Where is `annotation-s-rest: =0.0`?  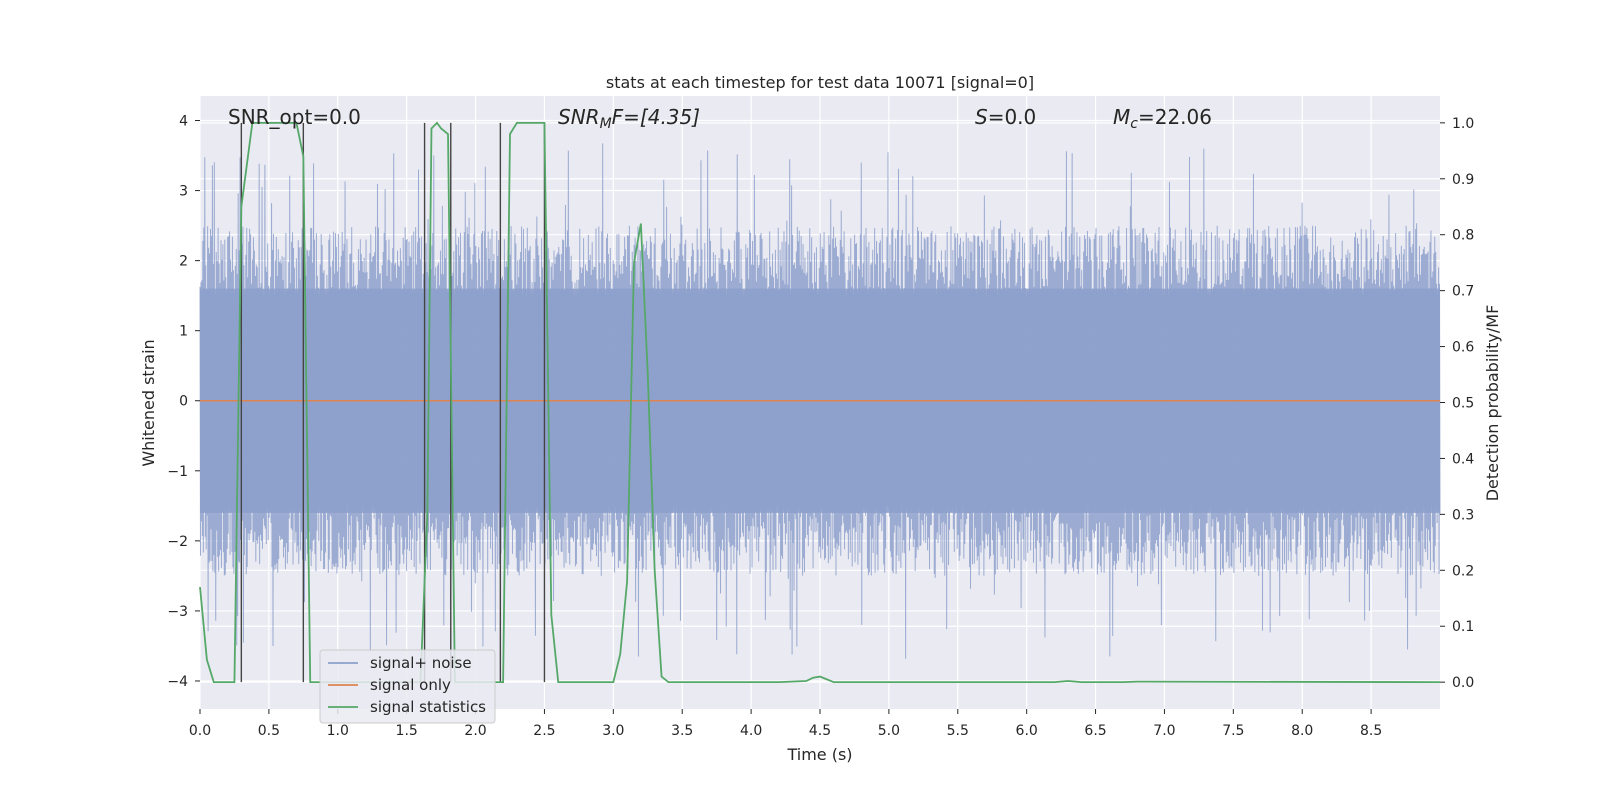 annotation-s-rest: =0.0 is located at coordinates (1012, 117).